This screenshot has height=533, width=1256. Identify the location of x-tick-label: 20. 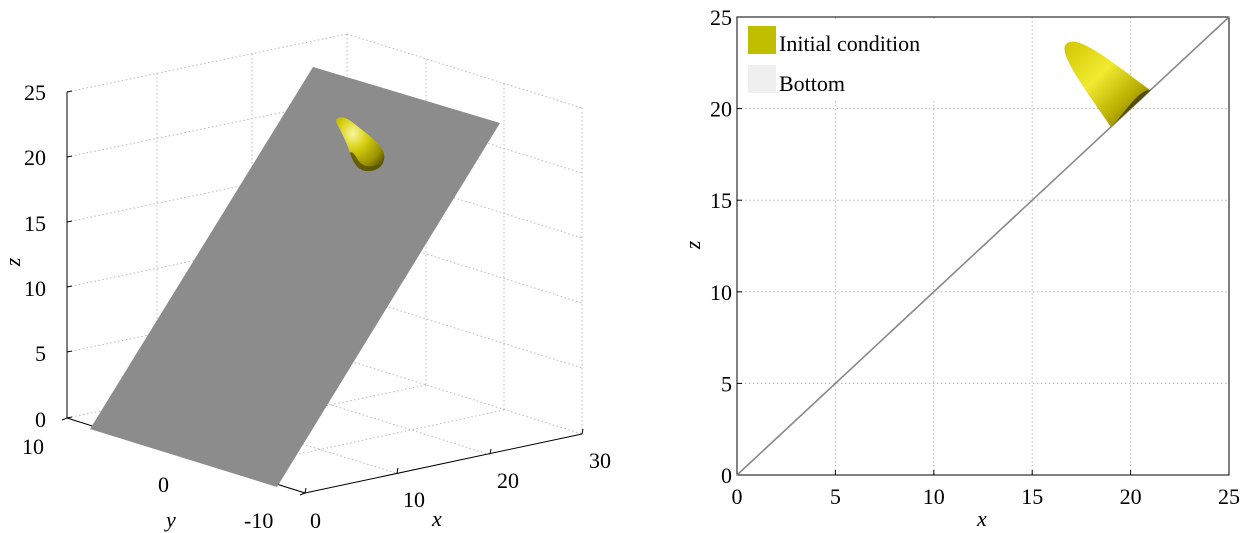
(508, 480).